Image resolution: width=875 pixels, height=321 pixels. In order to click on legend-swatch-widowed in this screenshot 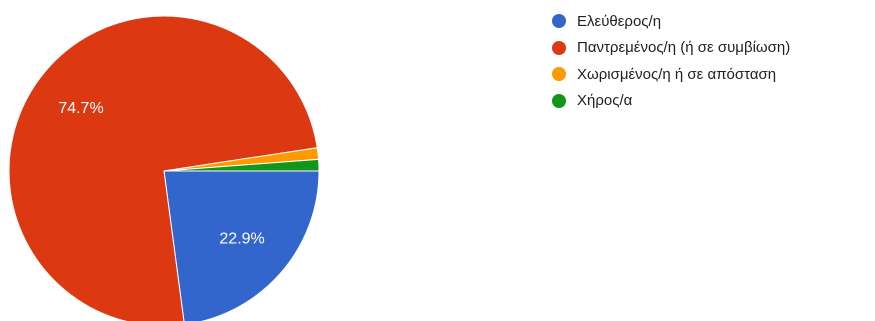, I will do `click(559, 100)`.